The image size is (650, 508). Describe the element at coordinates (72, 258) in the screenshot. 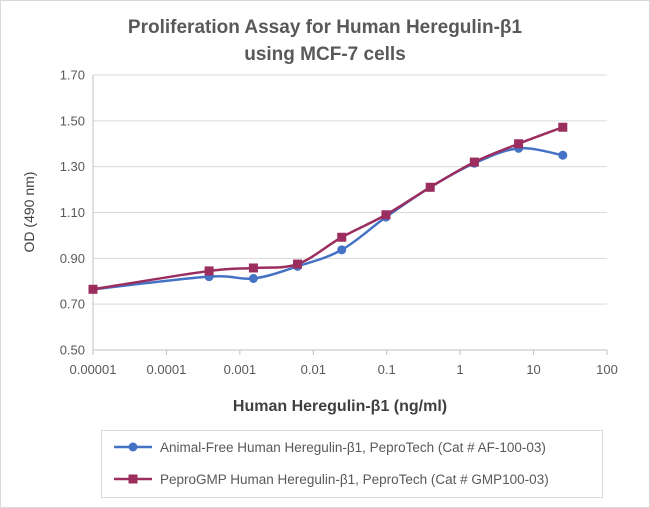

I see `y-tick-label: 0.90` at that location.